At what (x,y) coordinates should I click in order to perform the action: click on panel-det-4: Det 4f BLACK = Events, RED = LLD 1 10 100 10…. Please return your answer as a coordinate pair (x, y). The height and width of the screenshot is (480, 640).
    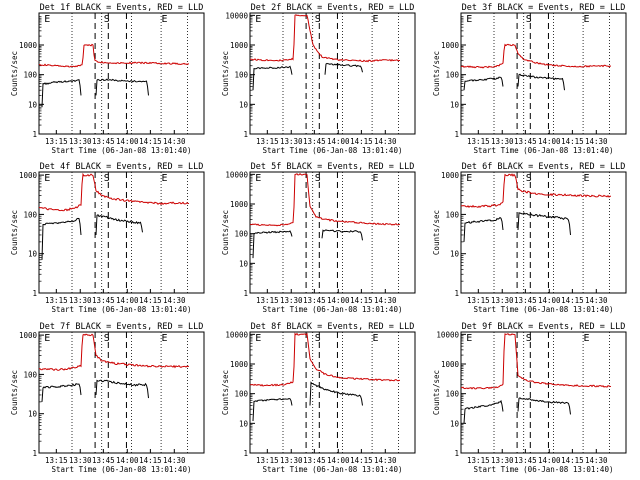
    Looking at the image, I should click on (107, 238).